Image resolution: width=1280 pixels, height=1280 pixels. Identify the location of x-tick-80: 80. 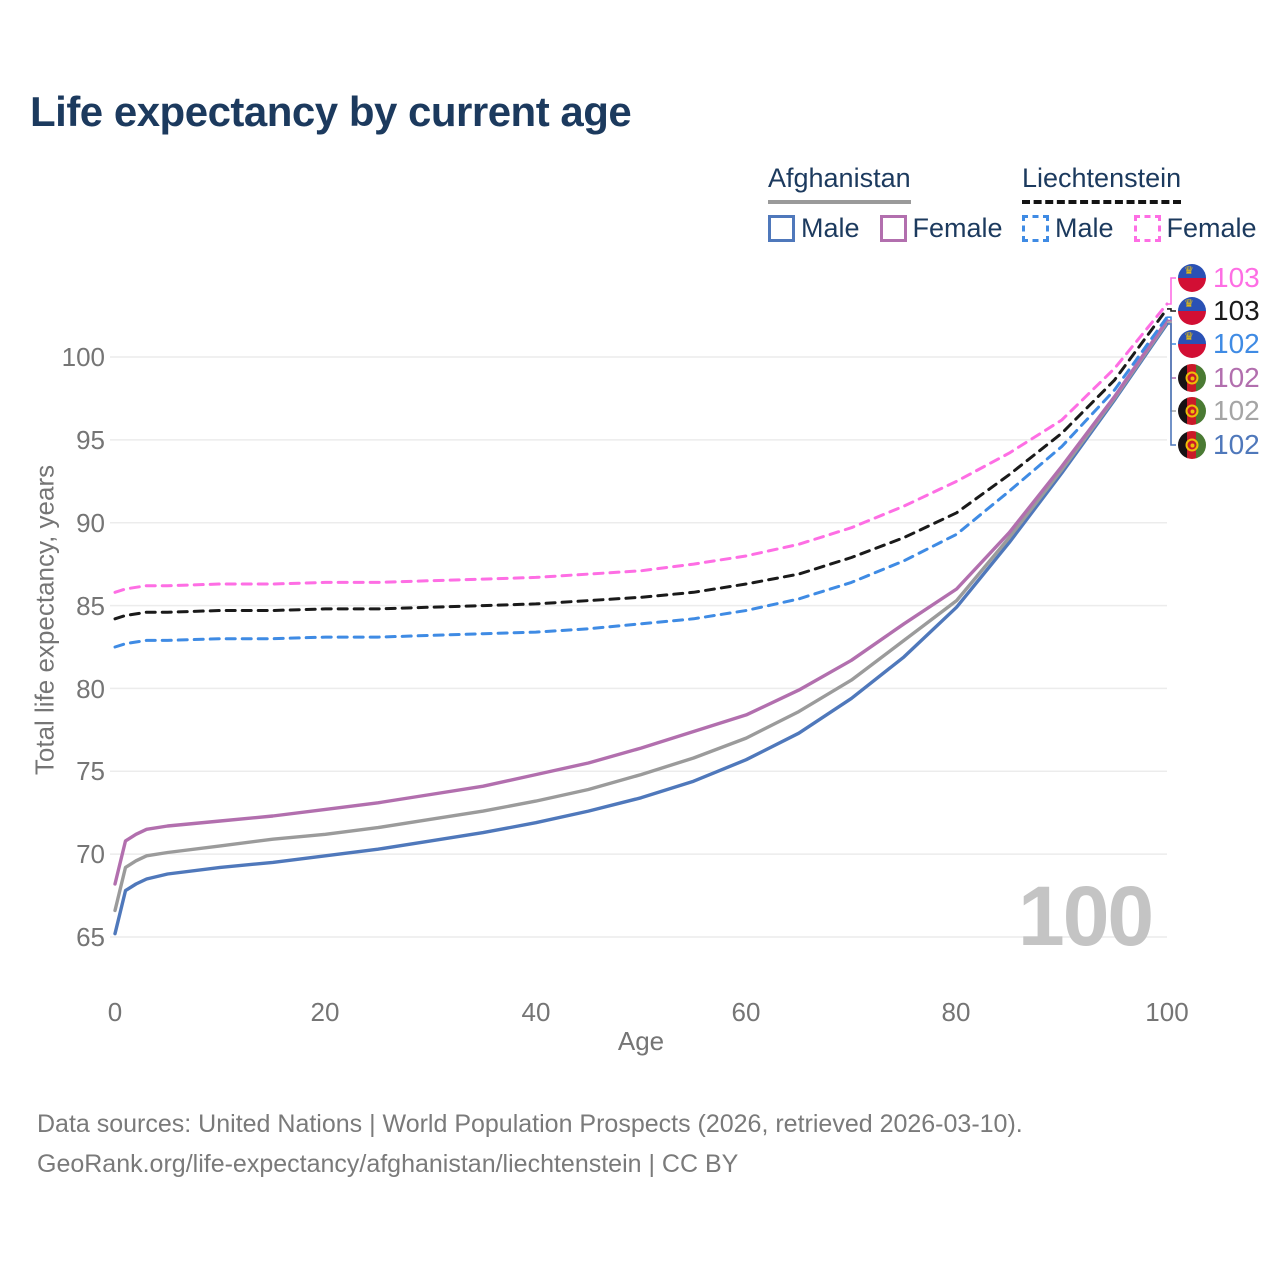
(956, 1012).